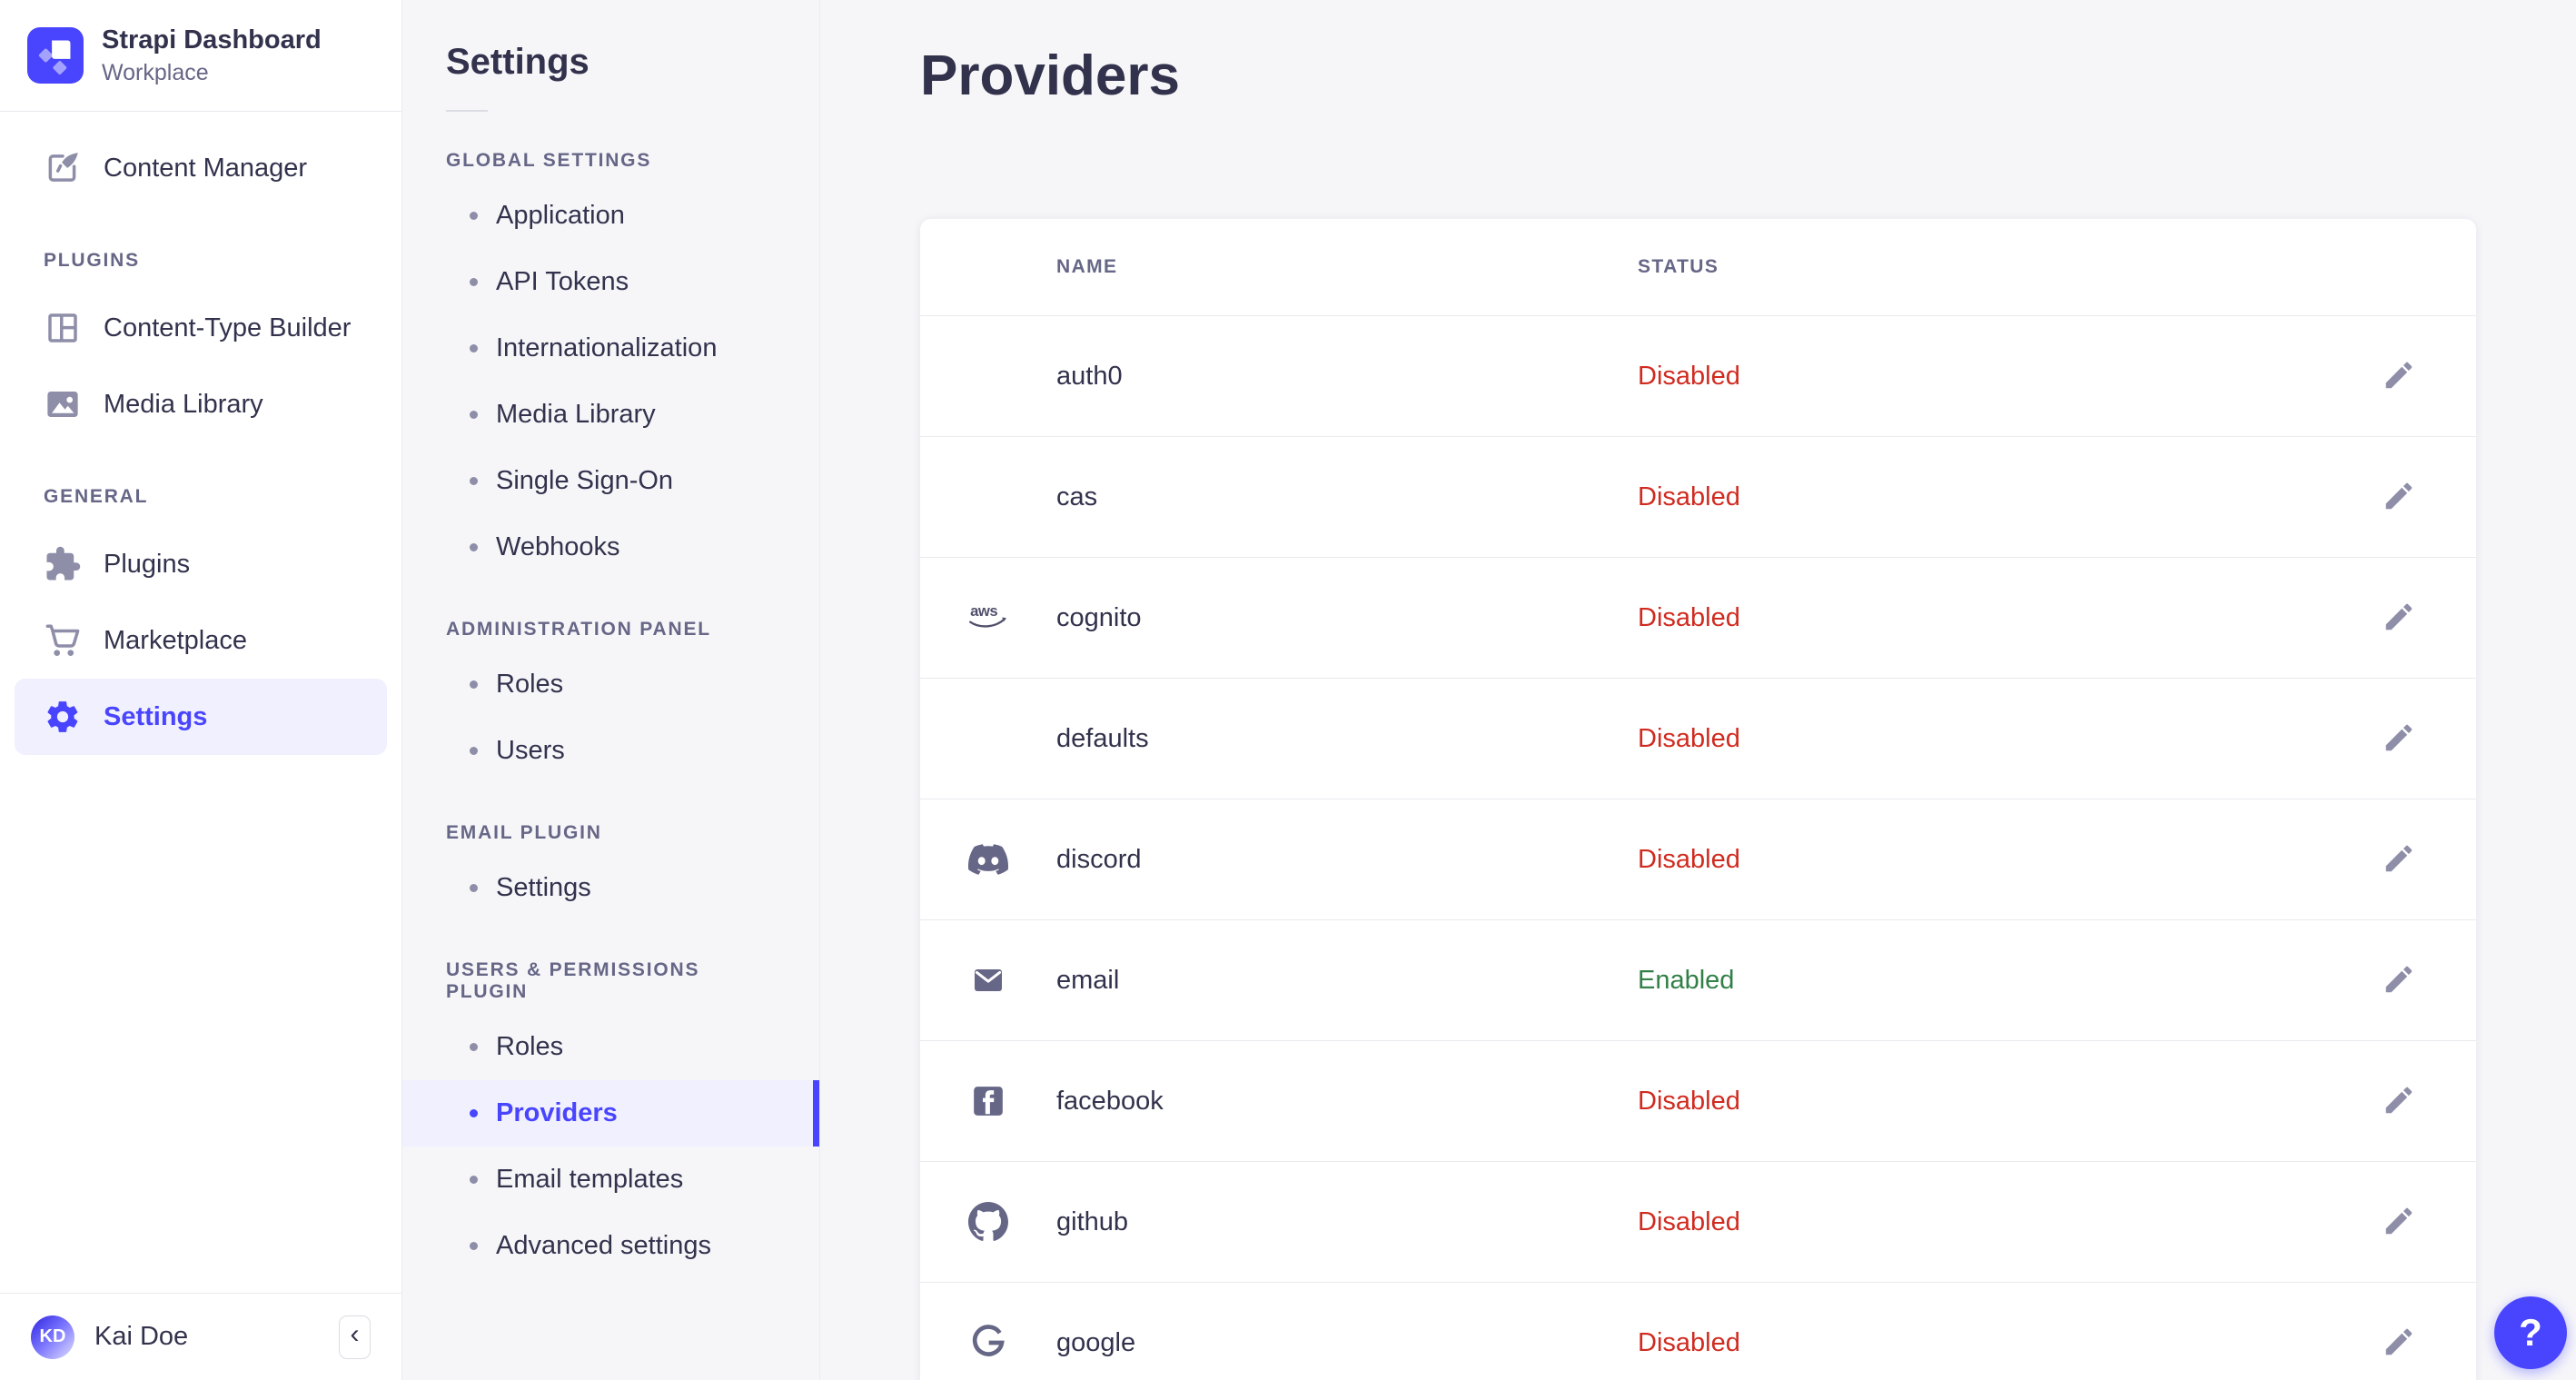 The width and height of the screenshot is (2576, 1380). I want to click on subnav-item-providers: Providers, so click(610, 1113).